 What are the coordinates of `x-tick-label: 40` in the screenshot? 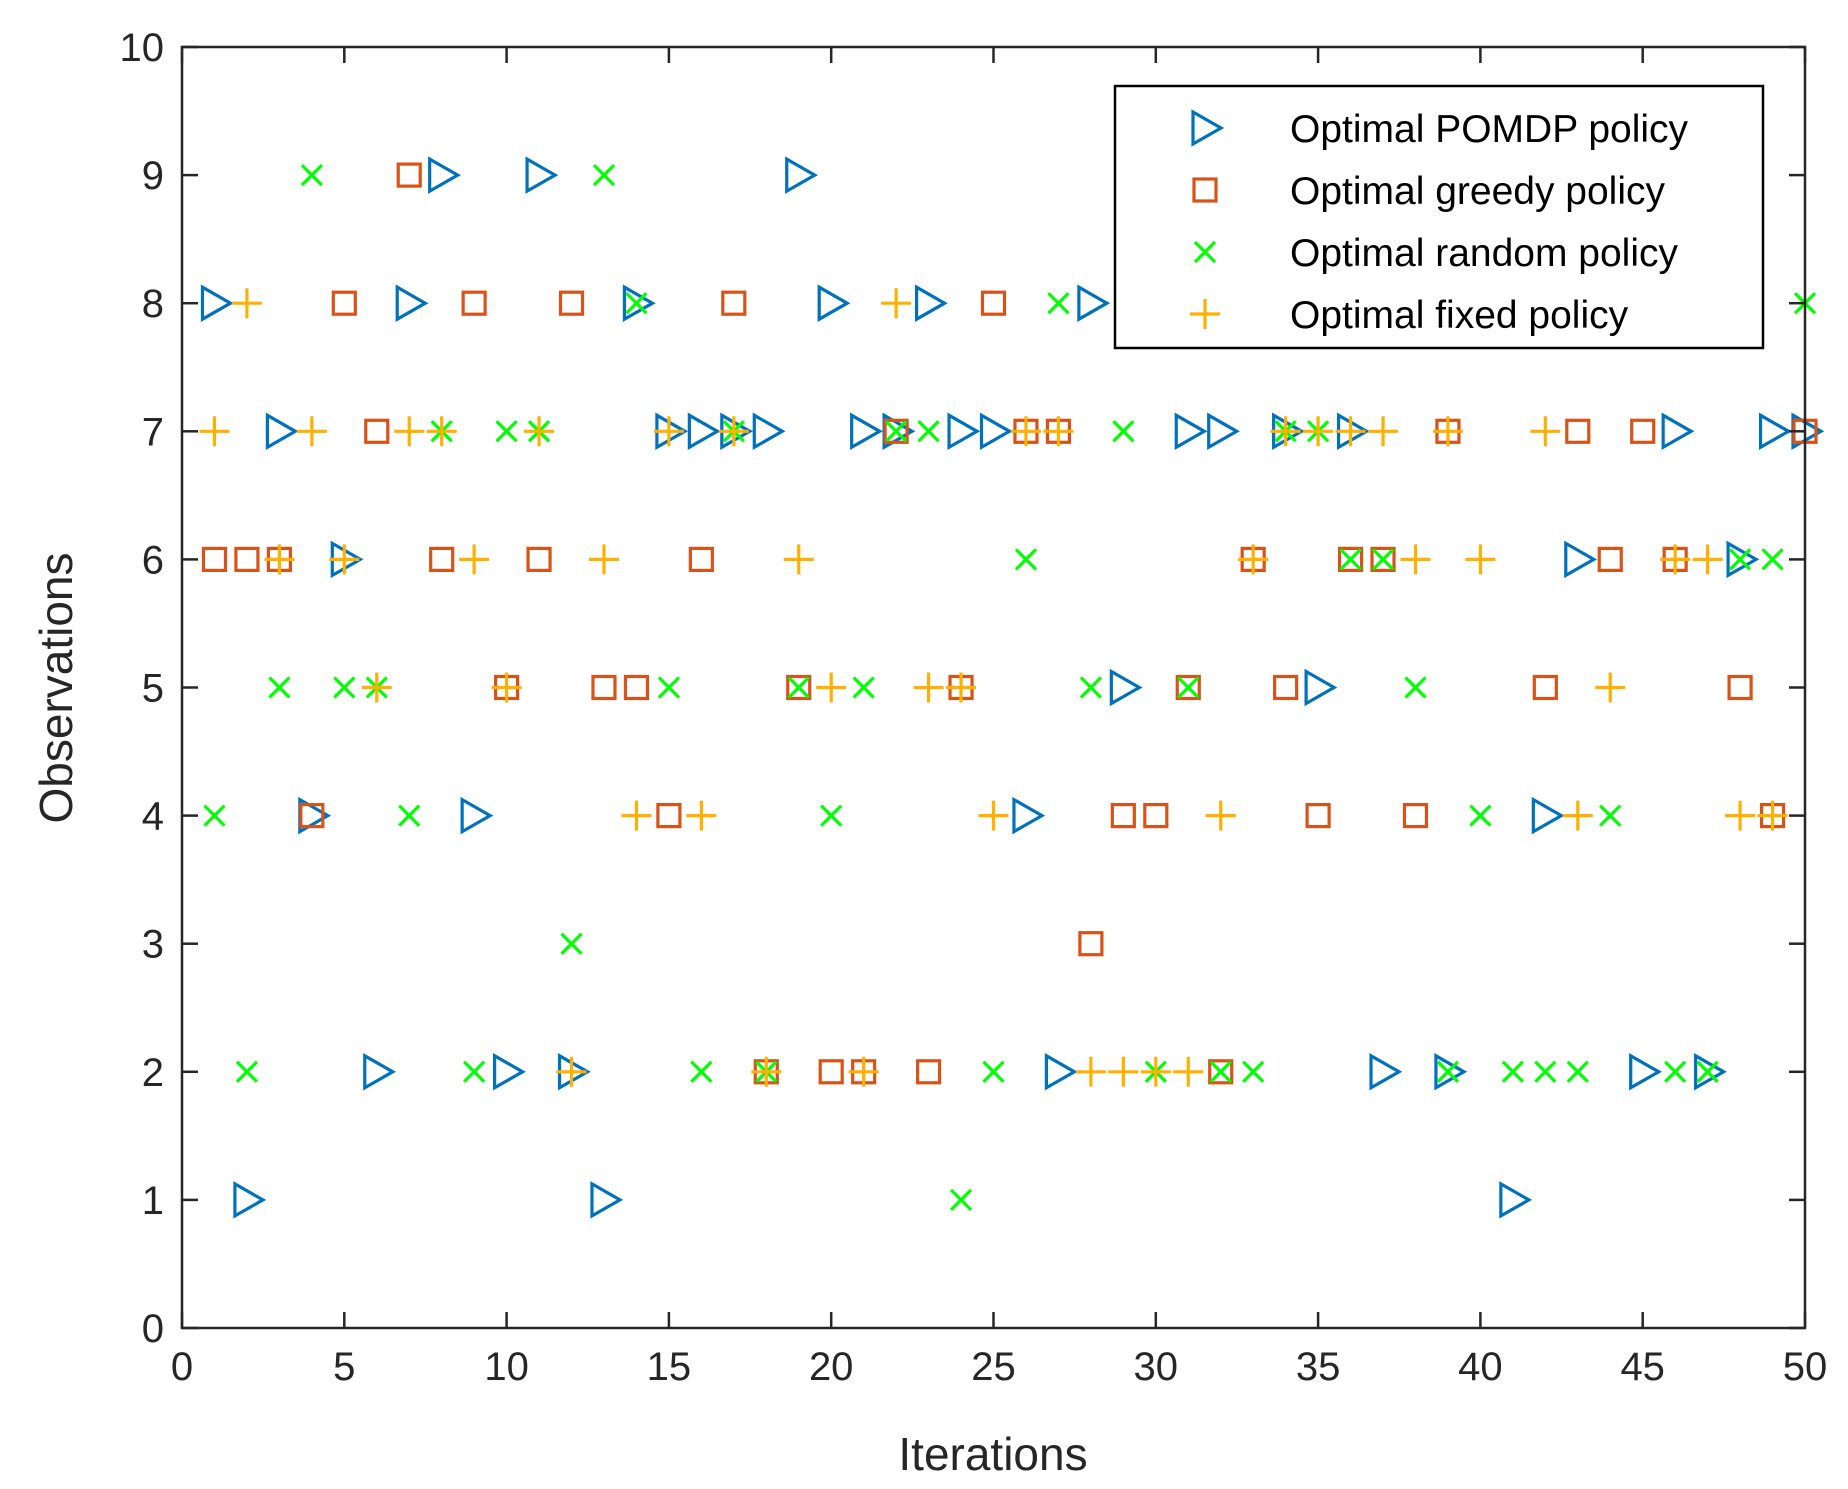 It's located at (1480, 1367).